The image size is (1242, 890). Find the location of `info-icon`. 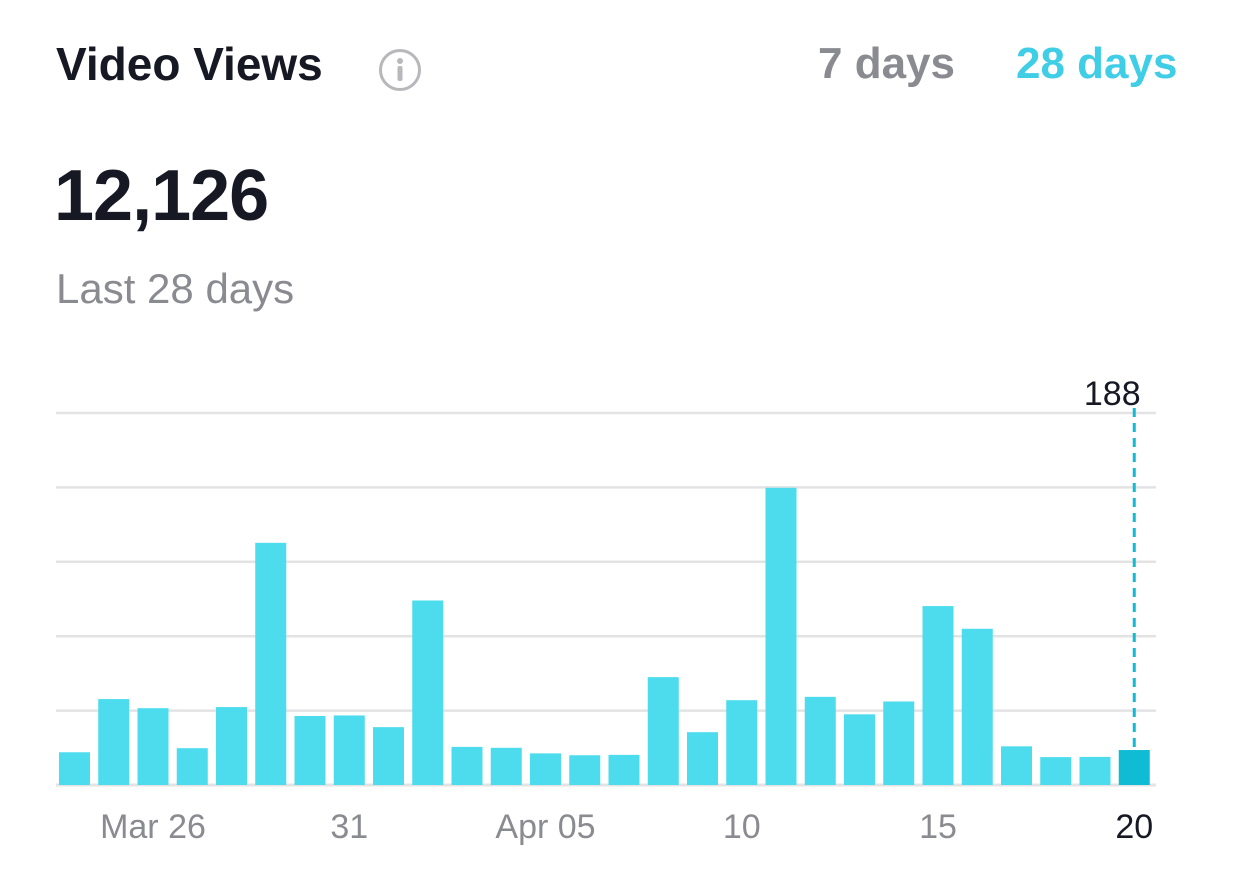

info-icon is located at coordinates (400, 70).